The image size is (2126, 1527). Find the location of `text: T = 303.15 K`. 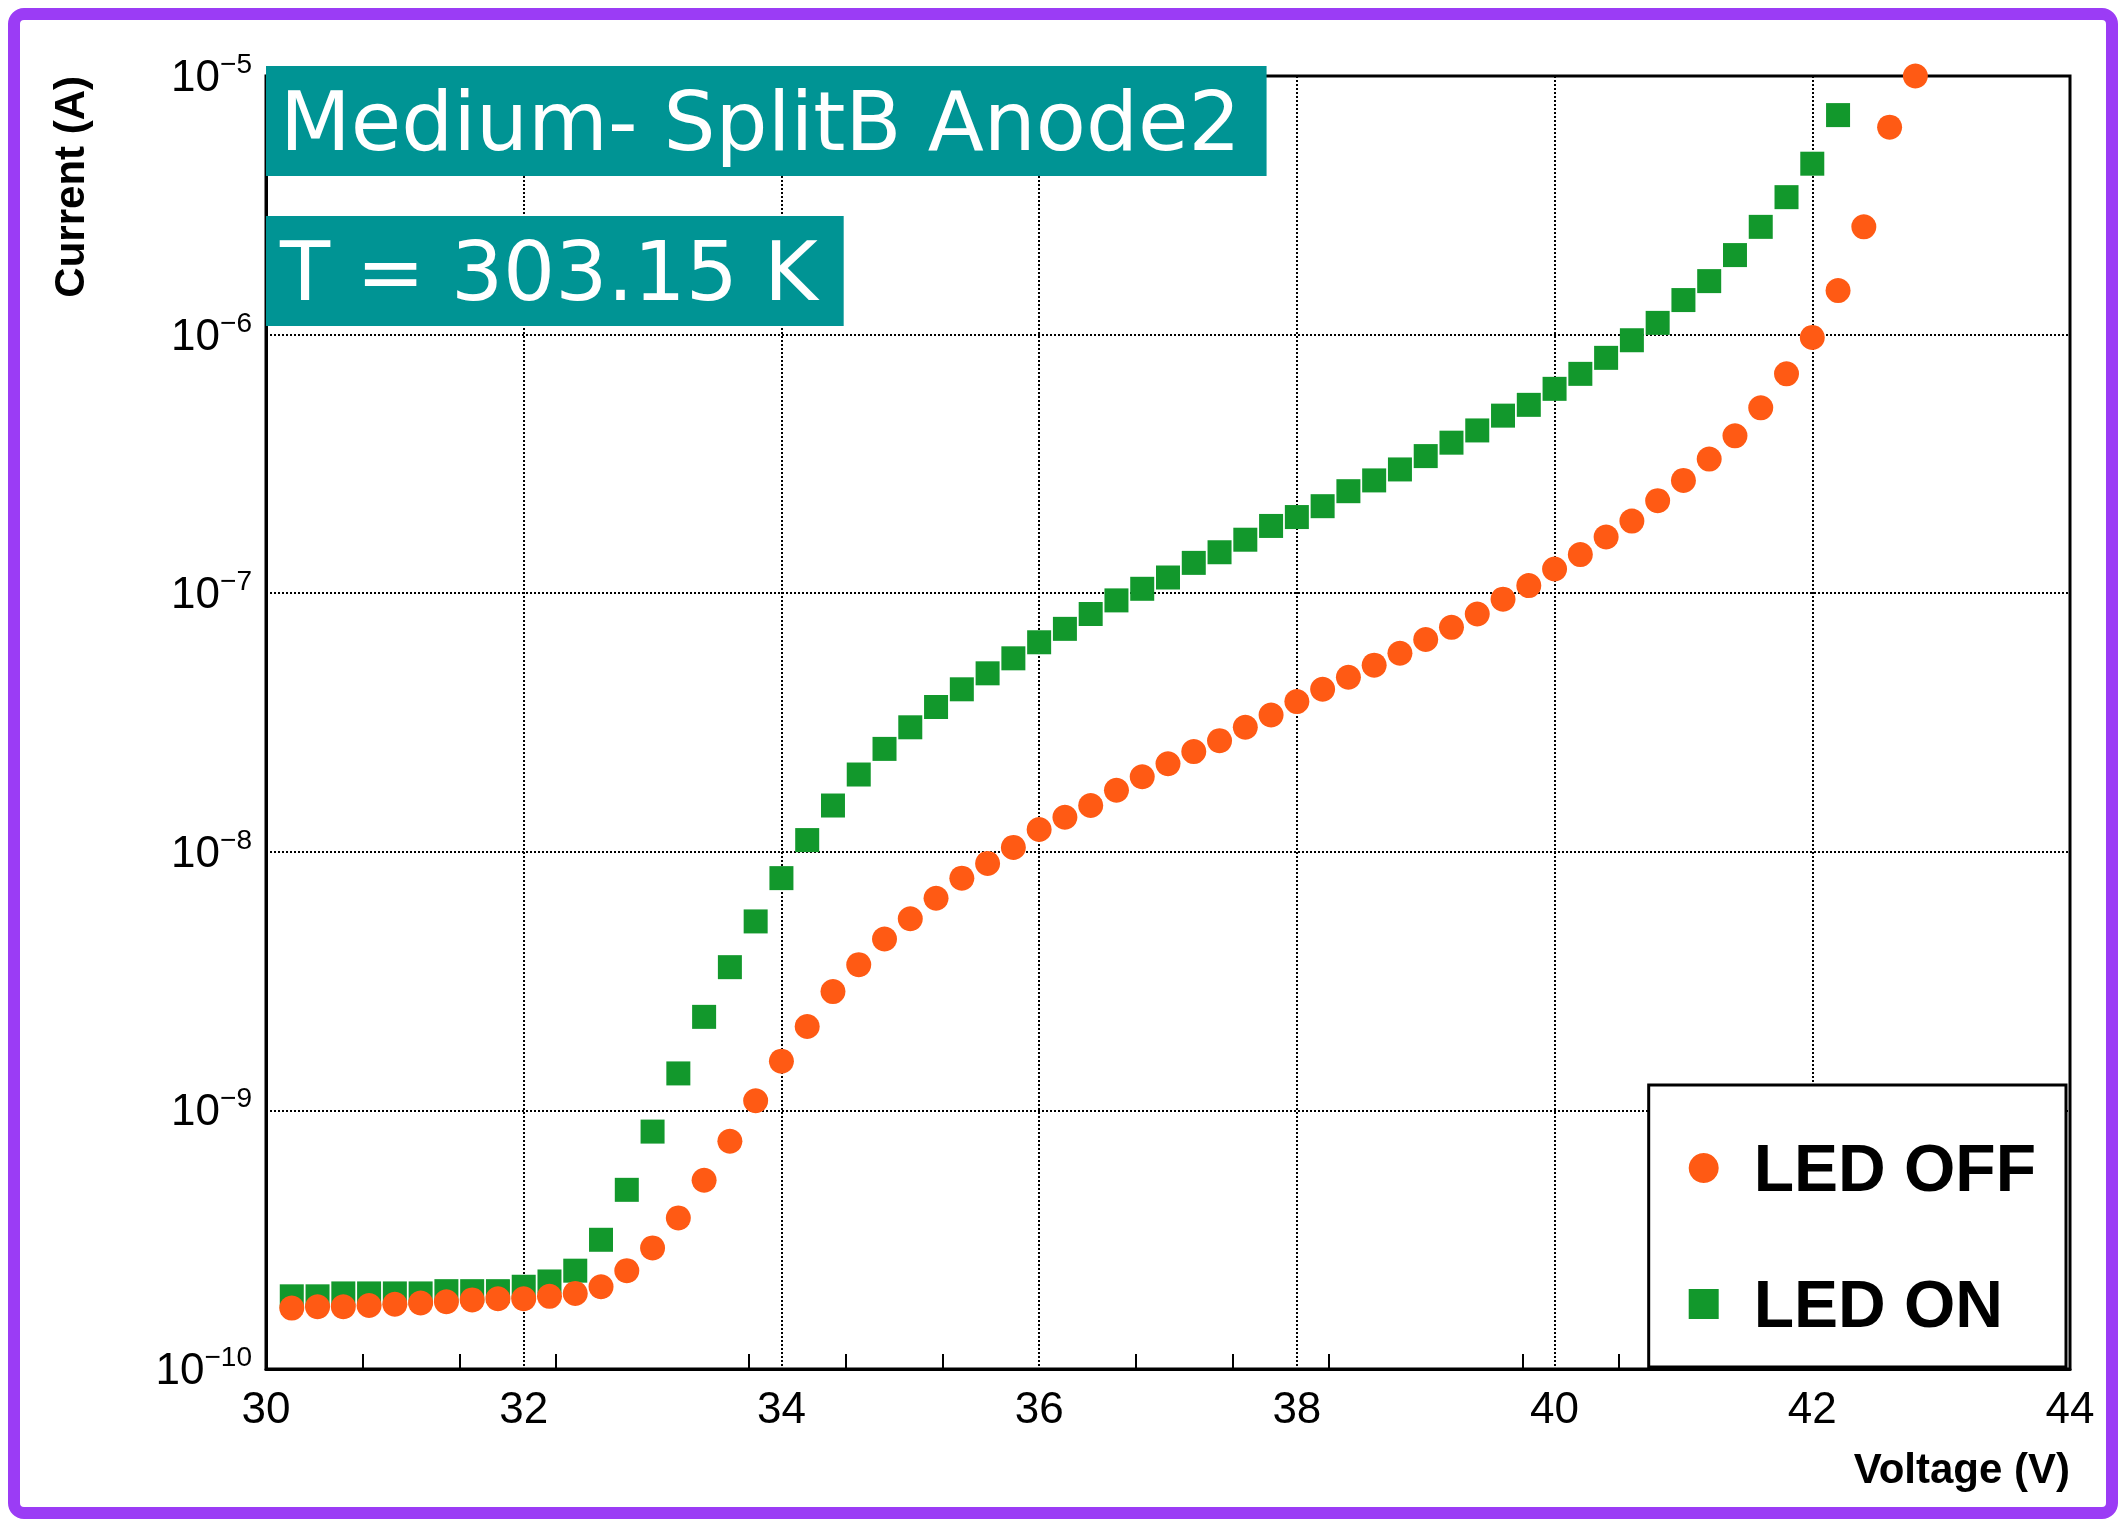

text: T = 303.15 K is located at coordinates (549, 271).